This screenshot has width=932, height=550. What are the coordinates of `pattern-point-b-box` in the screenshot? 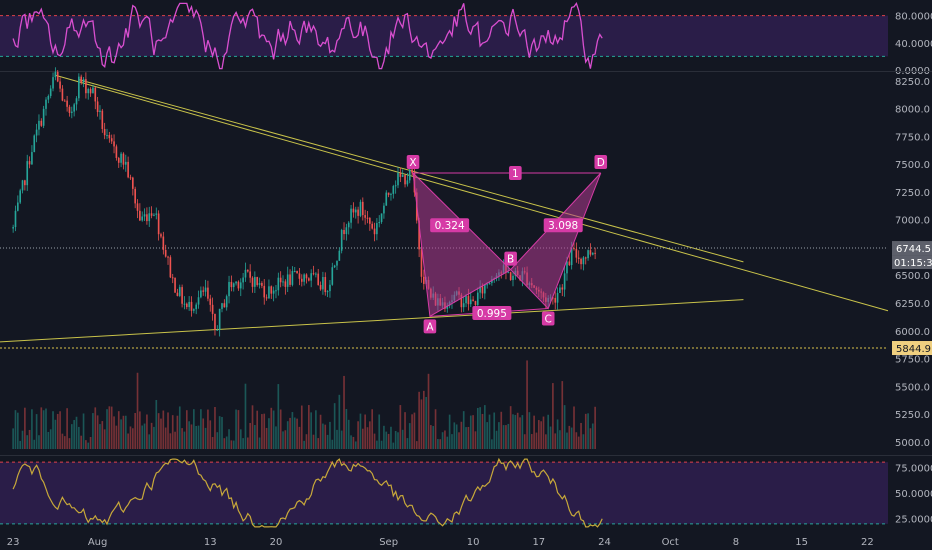 It's located at (510, 258).